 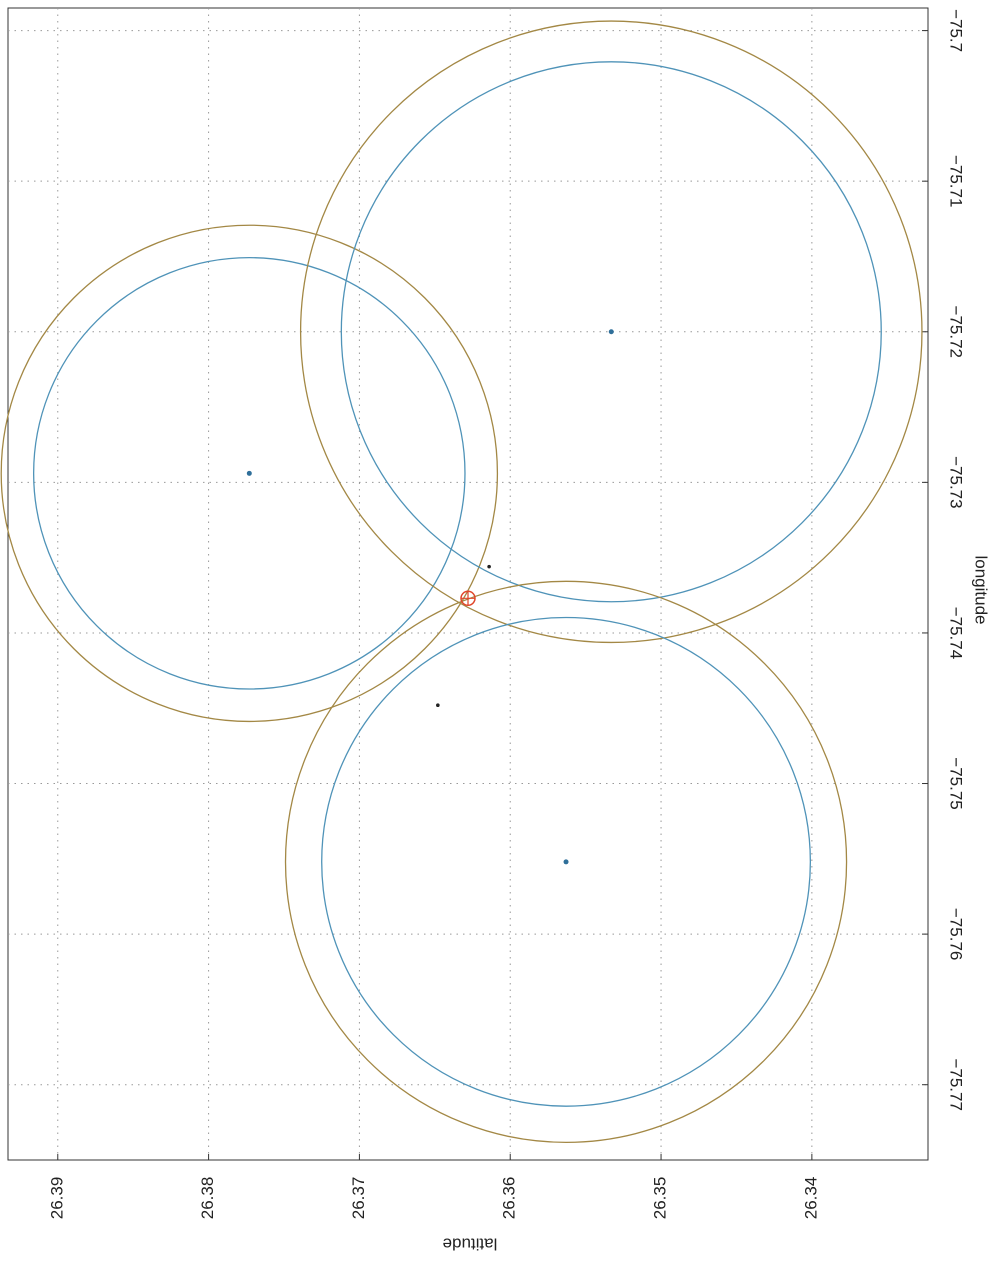 I want to click on y-tick-label: −75.75, so click(x=956, y=783).